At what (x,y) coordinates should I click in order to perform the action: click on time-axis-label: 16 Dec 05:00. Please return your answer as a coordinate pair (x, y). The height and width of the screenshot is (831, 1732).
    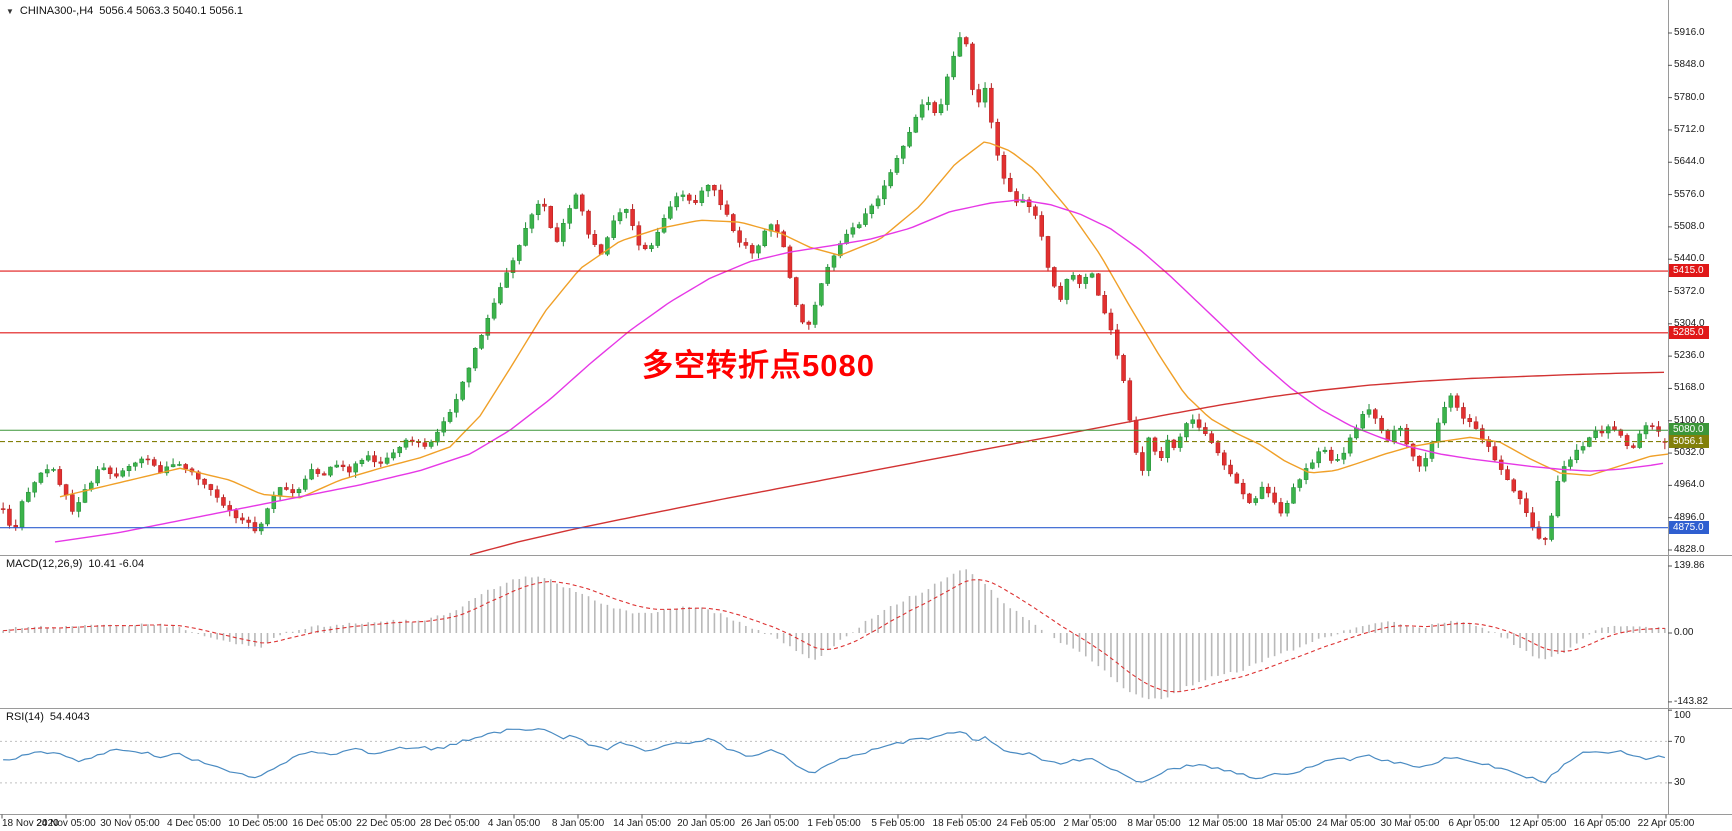
    Looking at the image, I should click on (322, 823).